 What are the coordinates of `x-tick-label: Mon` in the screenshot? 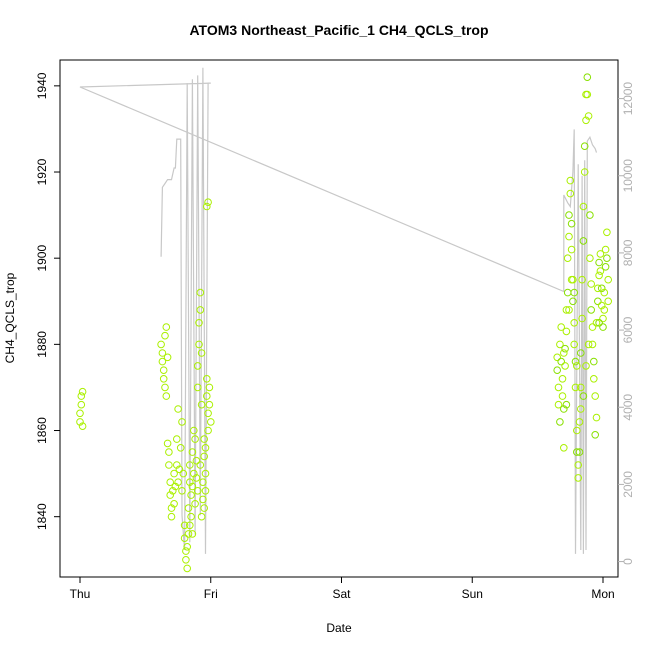 It's located at (602, 594).